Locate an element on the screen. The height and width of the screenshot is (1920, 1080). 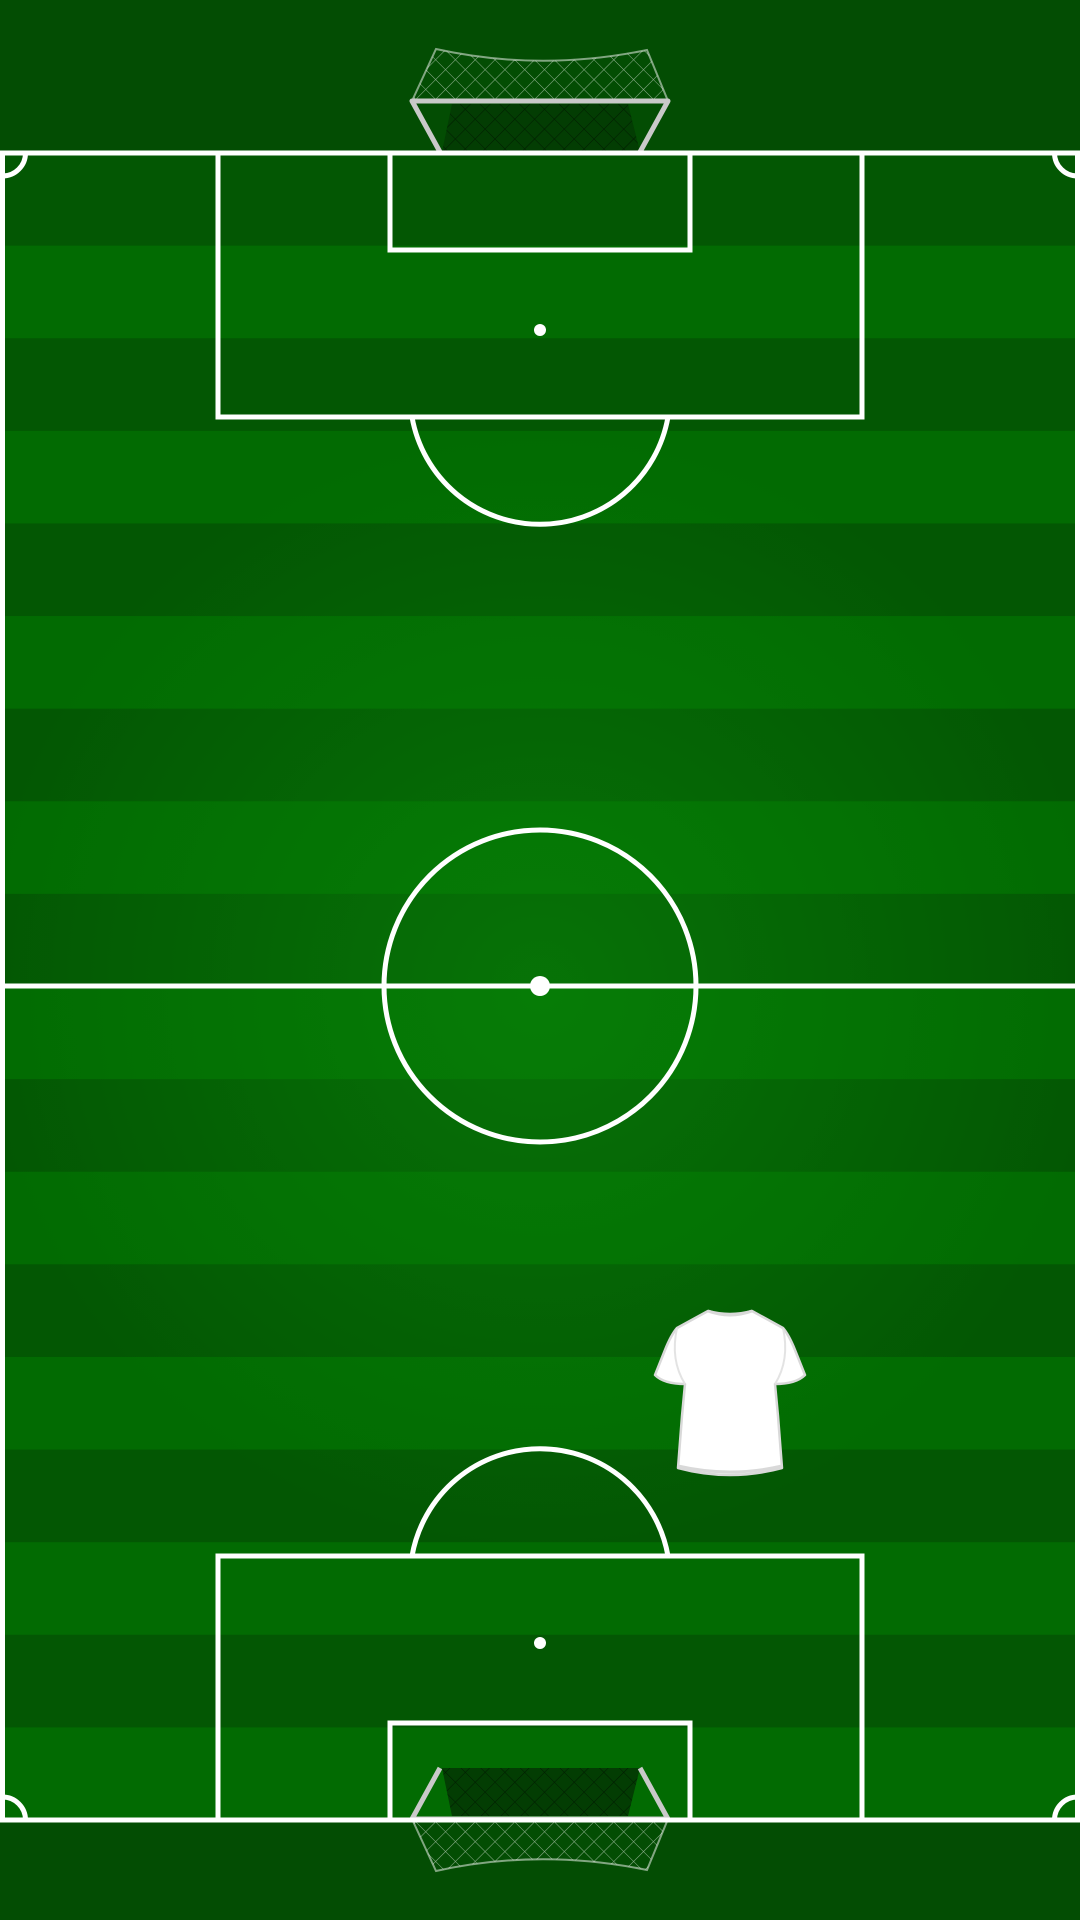
bottom-penalty-arc is located at coordinates (540, 1501).